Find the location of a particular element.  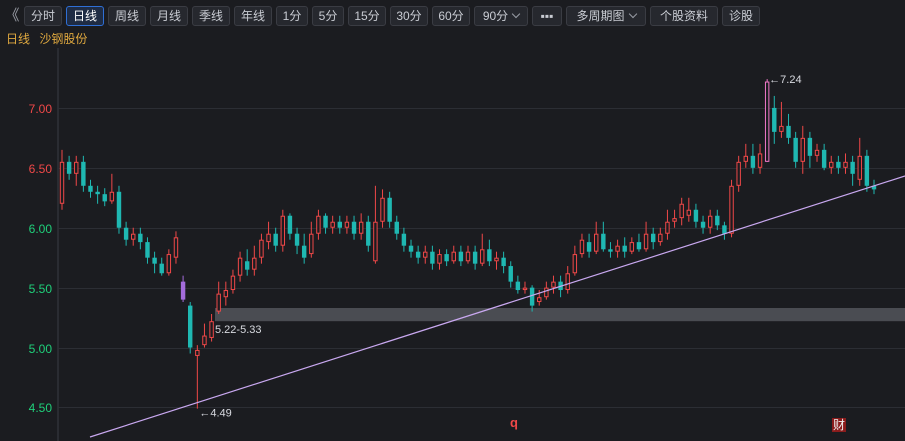

period-button-3: 月线 is located at coordinates (169, 16).